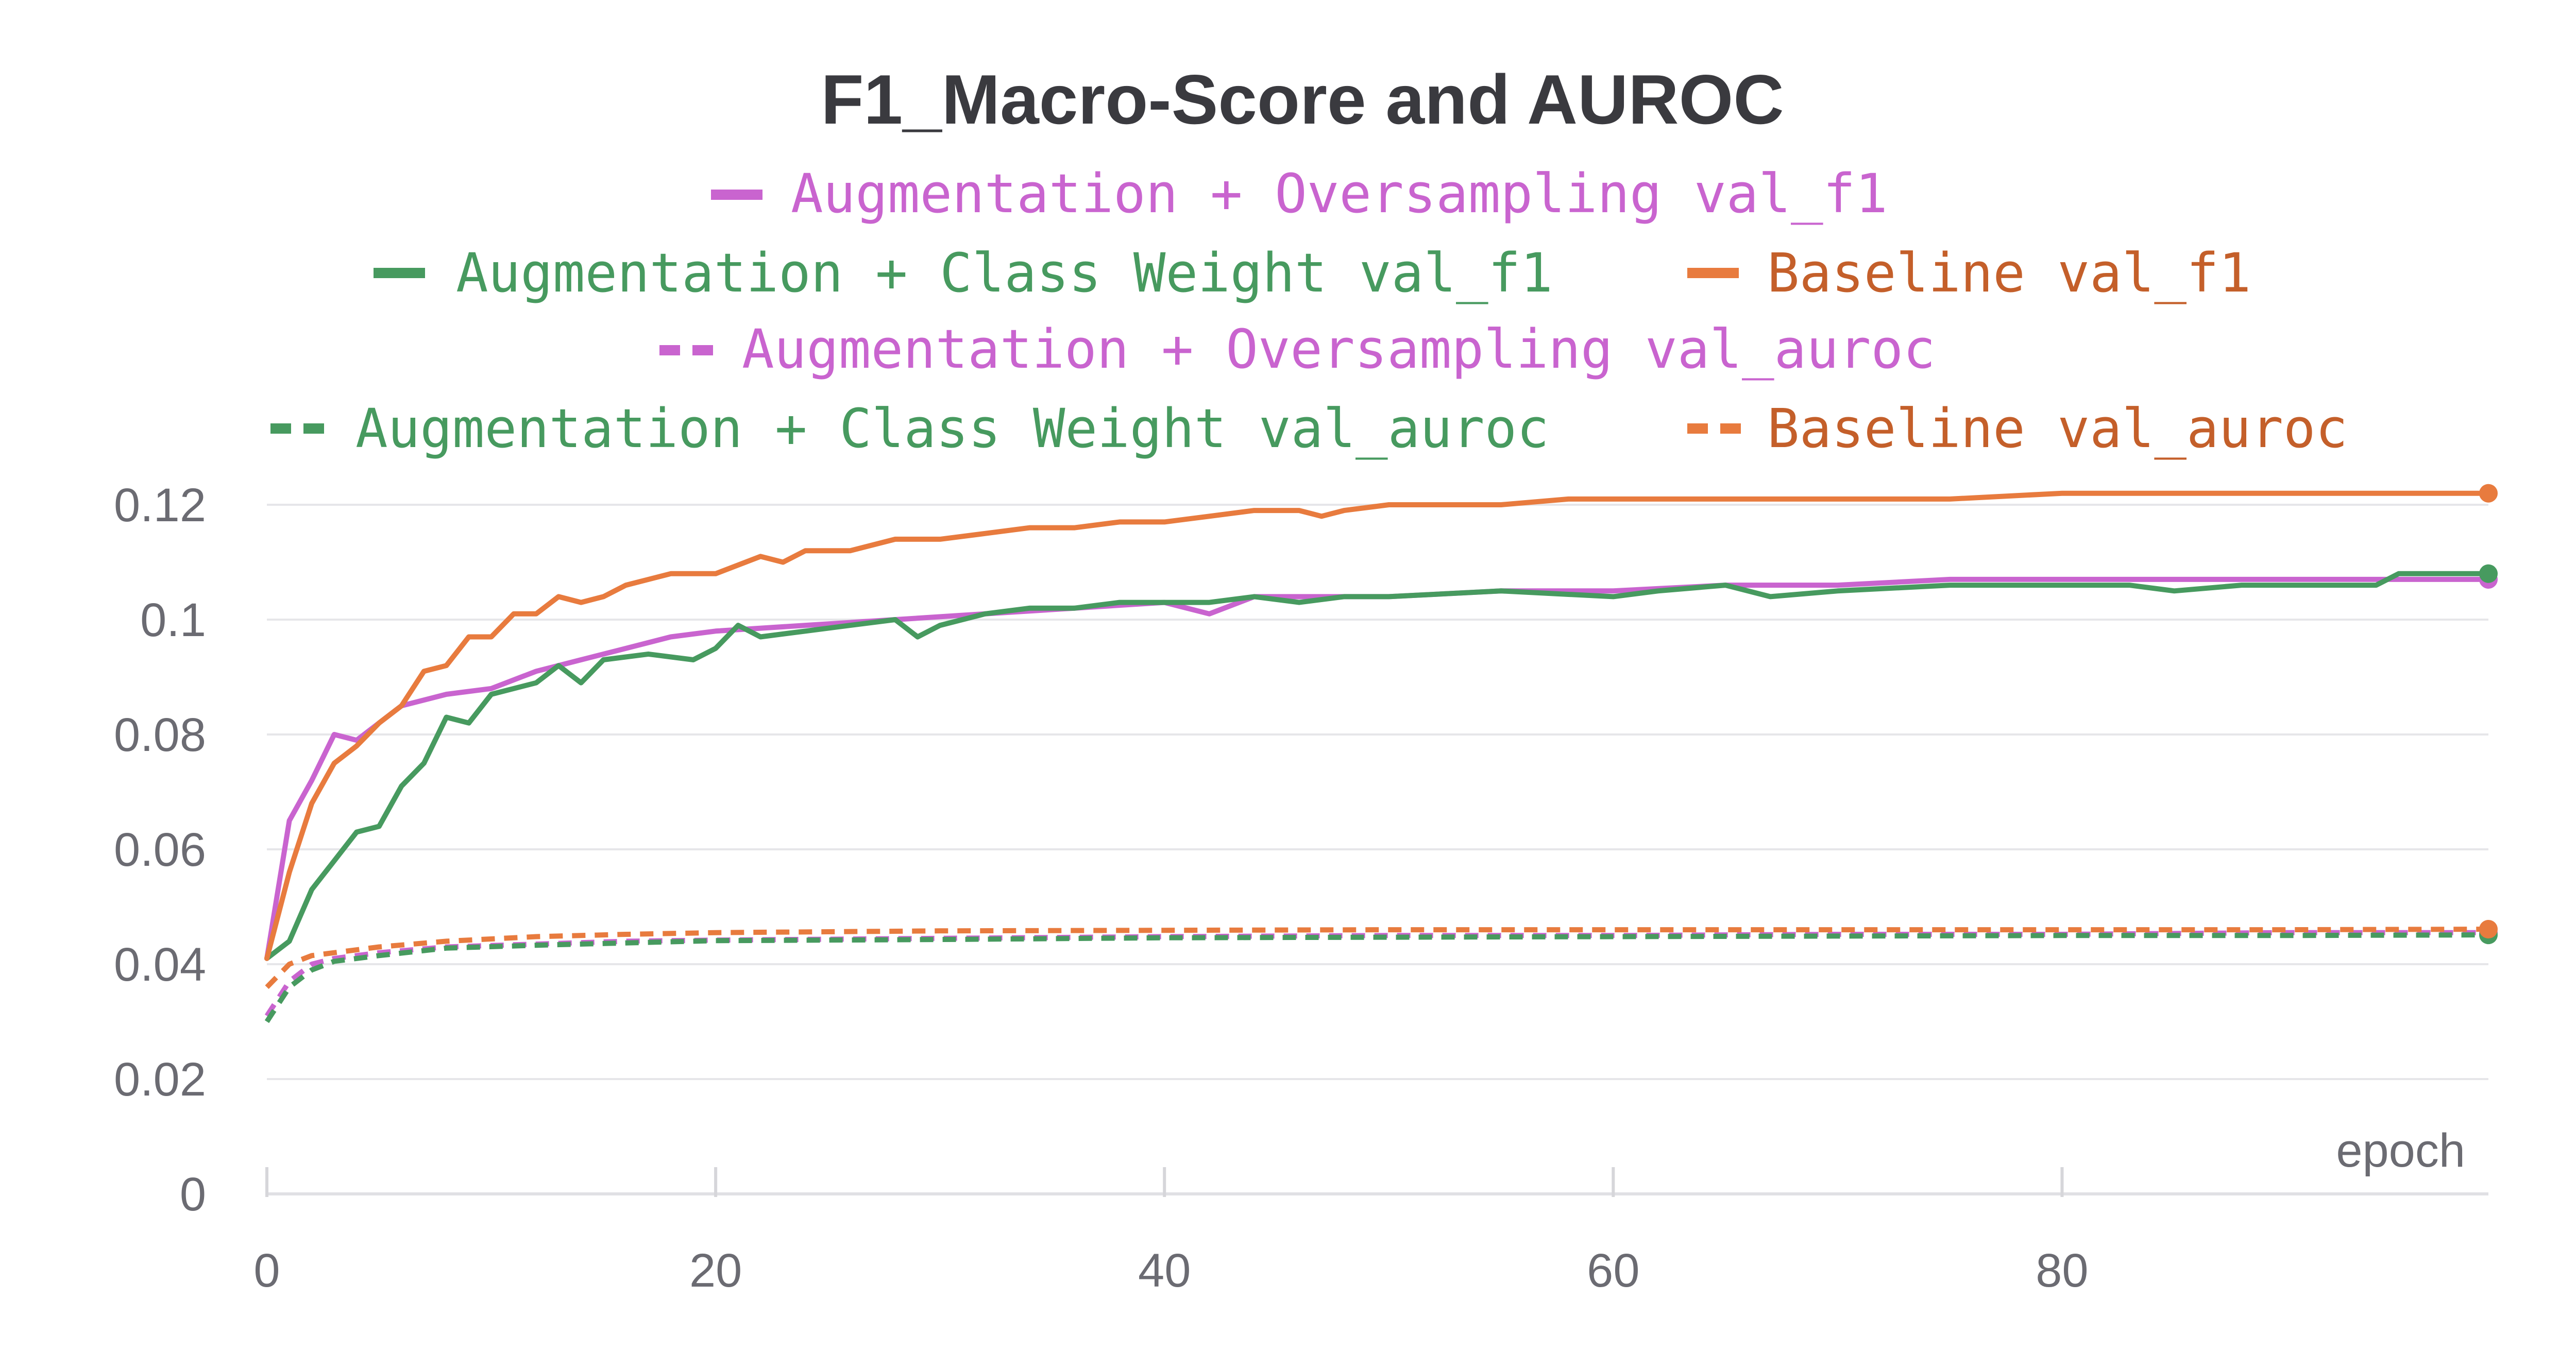  I want to click on x-tick-label: 0, so click(266, 1270).